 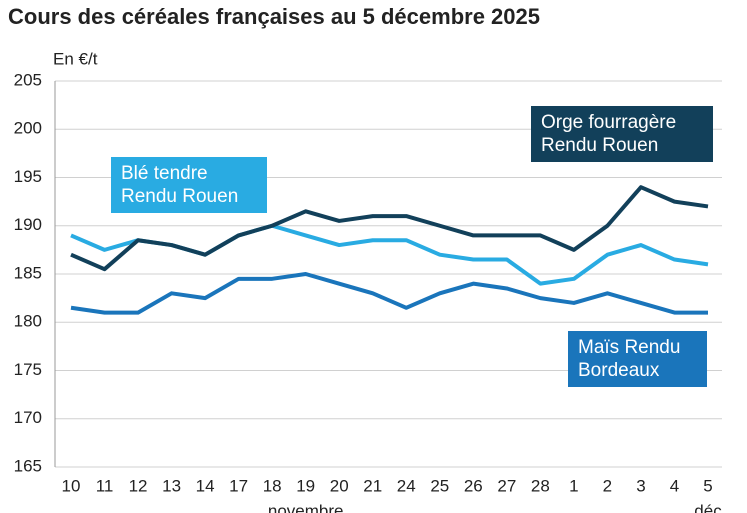 I want to click on series-label: Maïs Rendu Bordeaux, so click(x=637, y=359).